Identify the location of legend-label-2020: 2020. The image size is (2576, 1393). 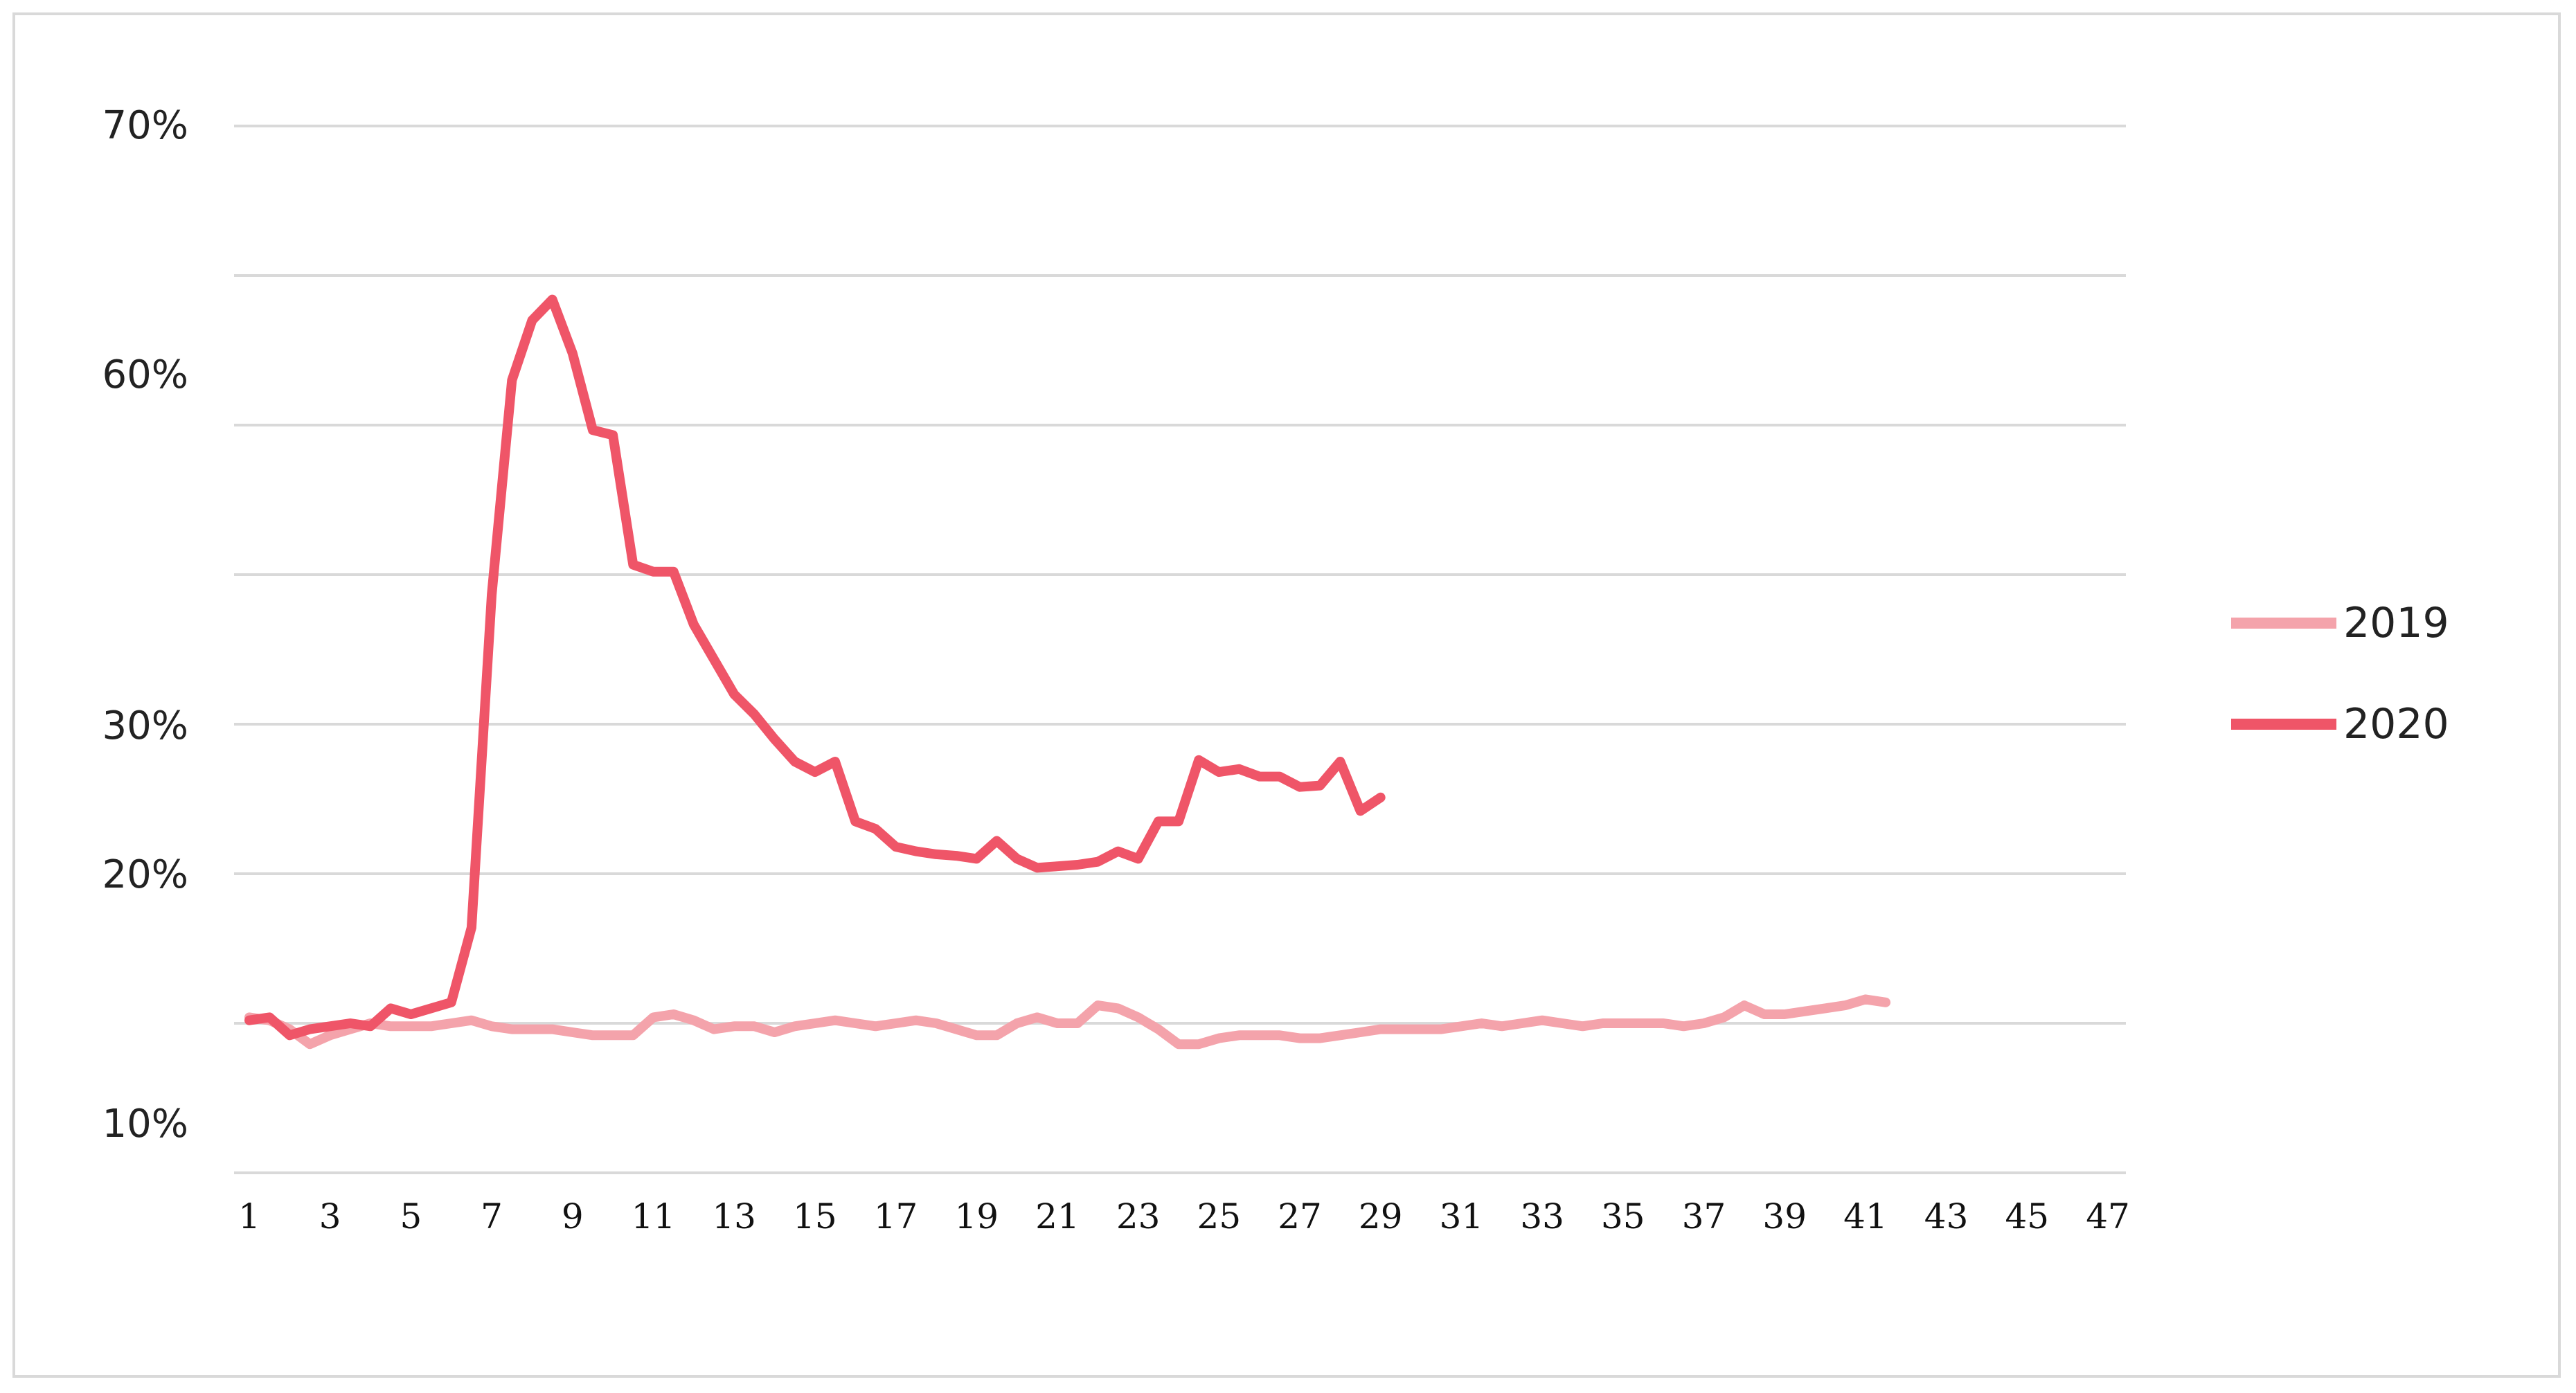
(2396, 724).